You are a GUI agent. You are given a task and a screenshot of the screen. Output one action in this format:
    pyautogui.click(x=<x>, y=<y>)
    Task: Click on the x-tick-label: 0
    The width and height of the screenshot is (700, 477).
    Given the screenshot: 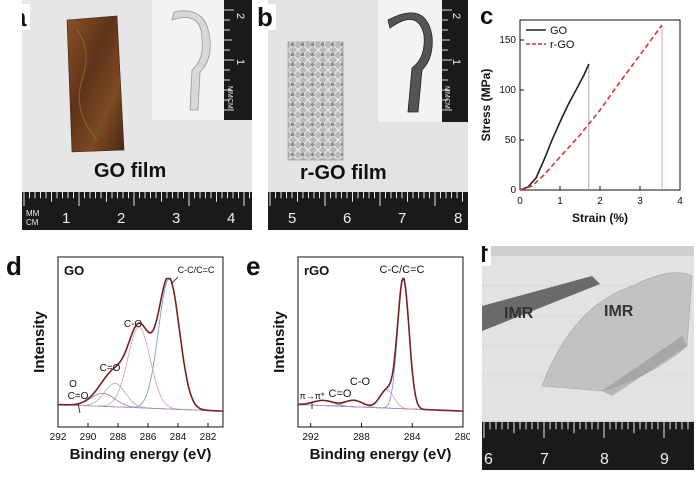 What is the action you would take?
    pyautogui.click(x=520, y=201)
    